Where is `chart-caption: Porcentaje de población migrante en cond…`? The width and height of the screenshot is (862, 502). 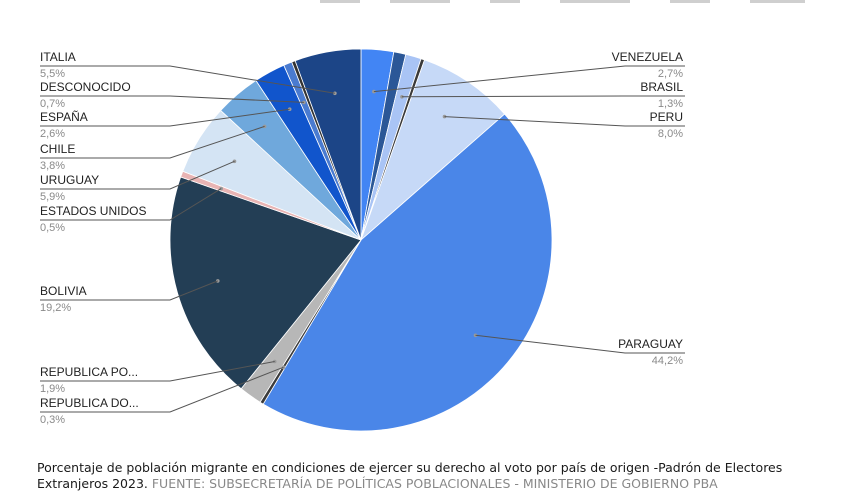 chart-caption: Porcentaje de población migrante en cond… is located at coordinates (437, 476).